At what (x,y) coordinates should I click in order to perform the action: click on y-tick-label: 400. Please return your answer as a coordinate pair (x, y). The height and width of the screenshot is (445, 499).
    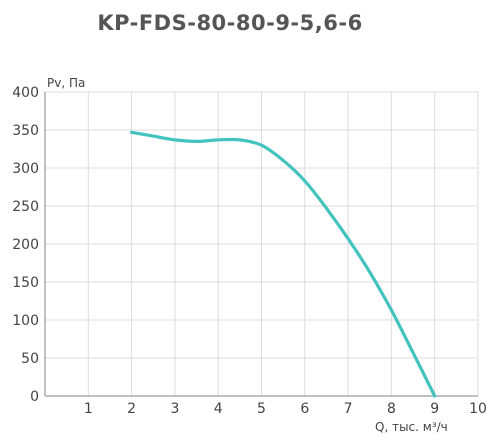
    Looking at the image, I should click on (25, 93).